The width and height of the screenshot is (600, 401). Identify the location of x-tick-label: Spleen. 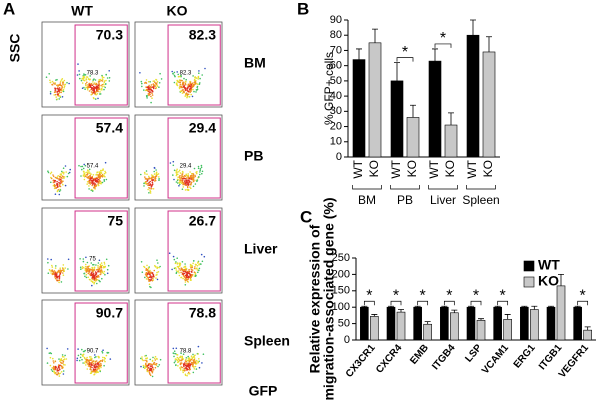
(480, 200).